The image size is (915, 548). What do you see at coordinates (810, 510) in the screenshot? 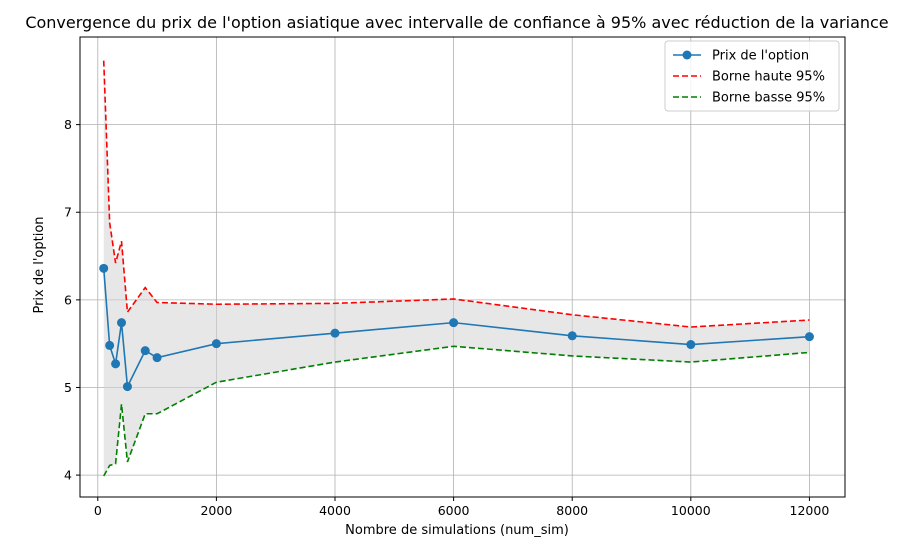
I see `x-tick-label: 12000` at bounding box center [810, 510].